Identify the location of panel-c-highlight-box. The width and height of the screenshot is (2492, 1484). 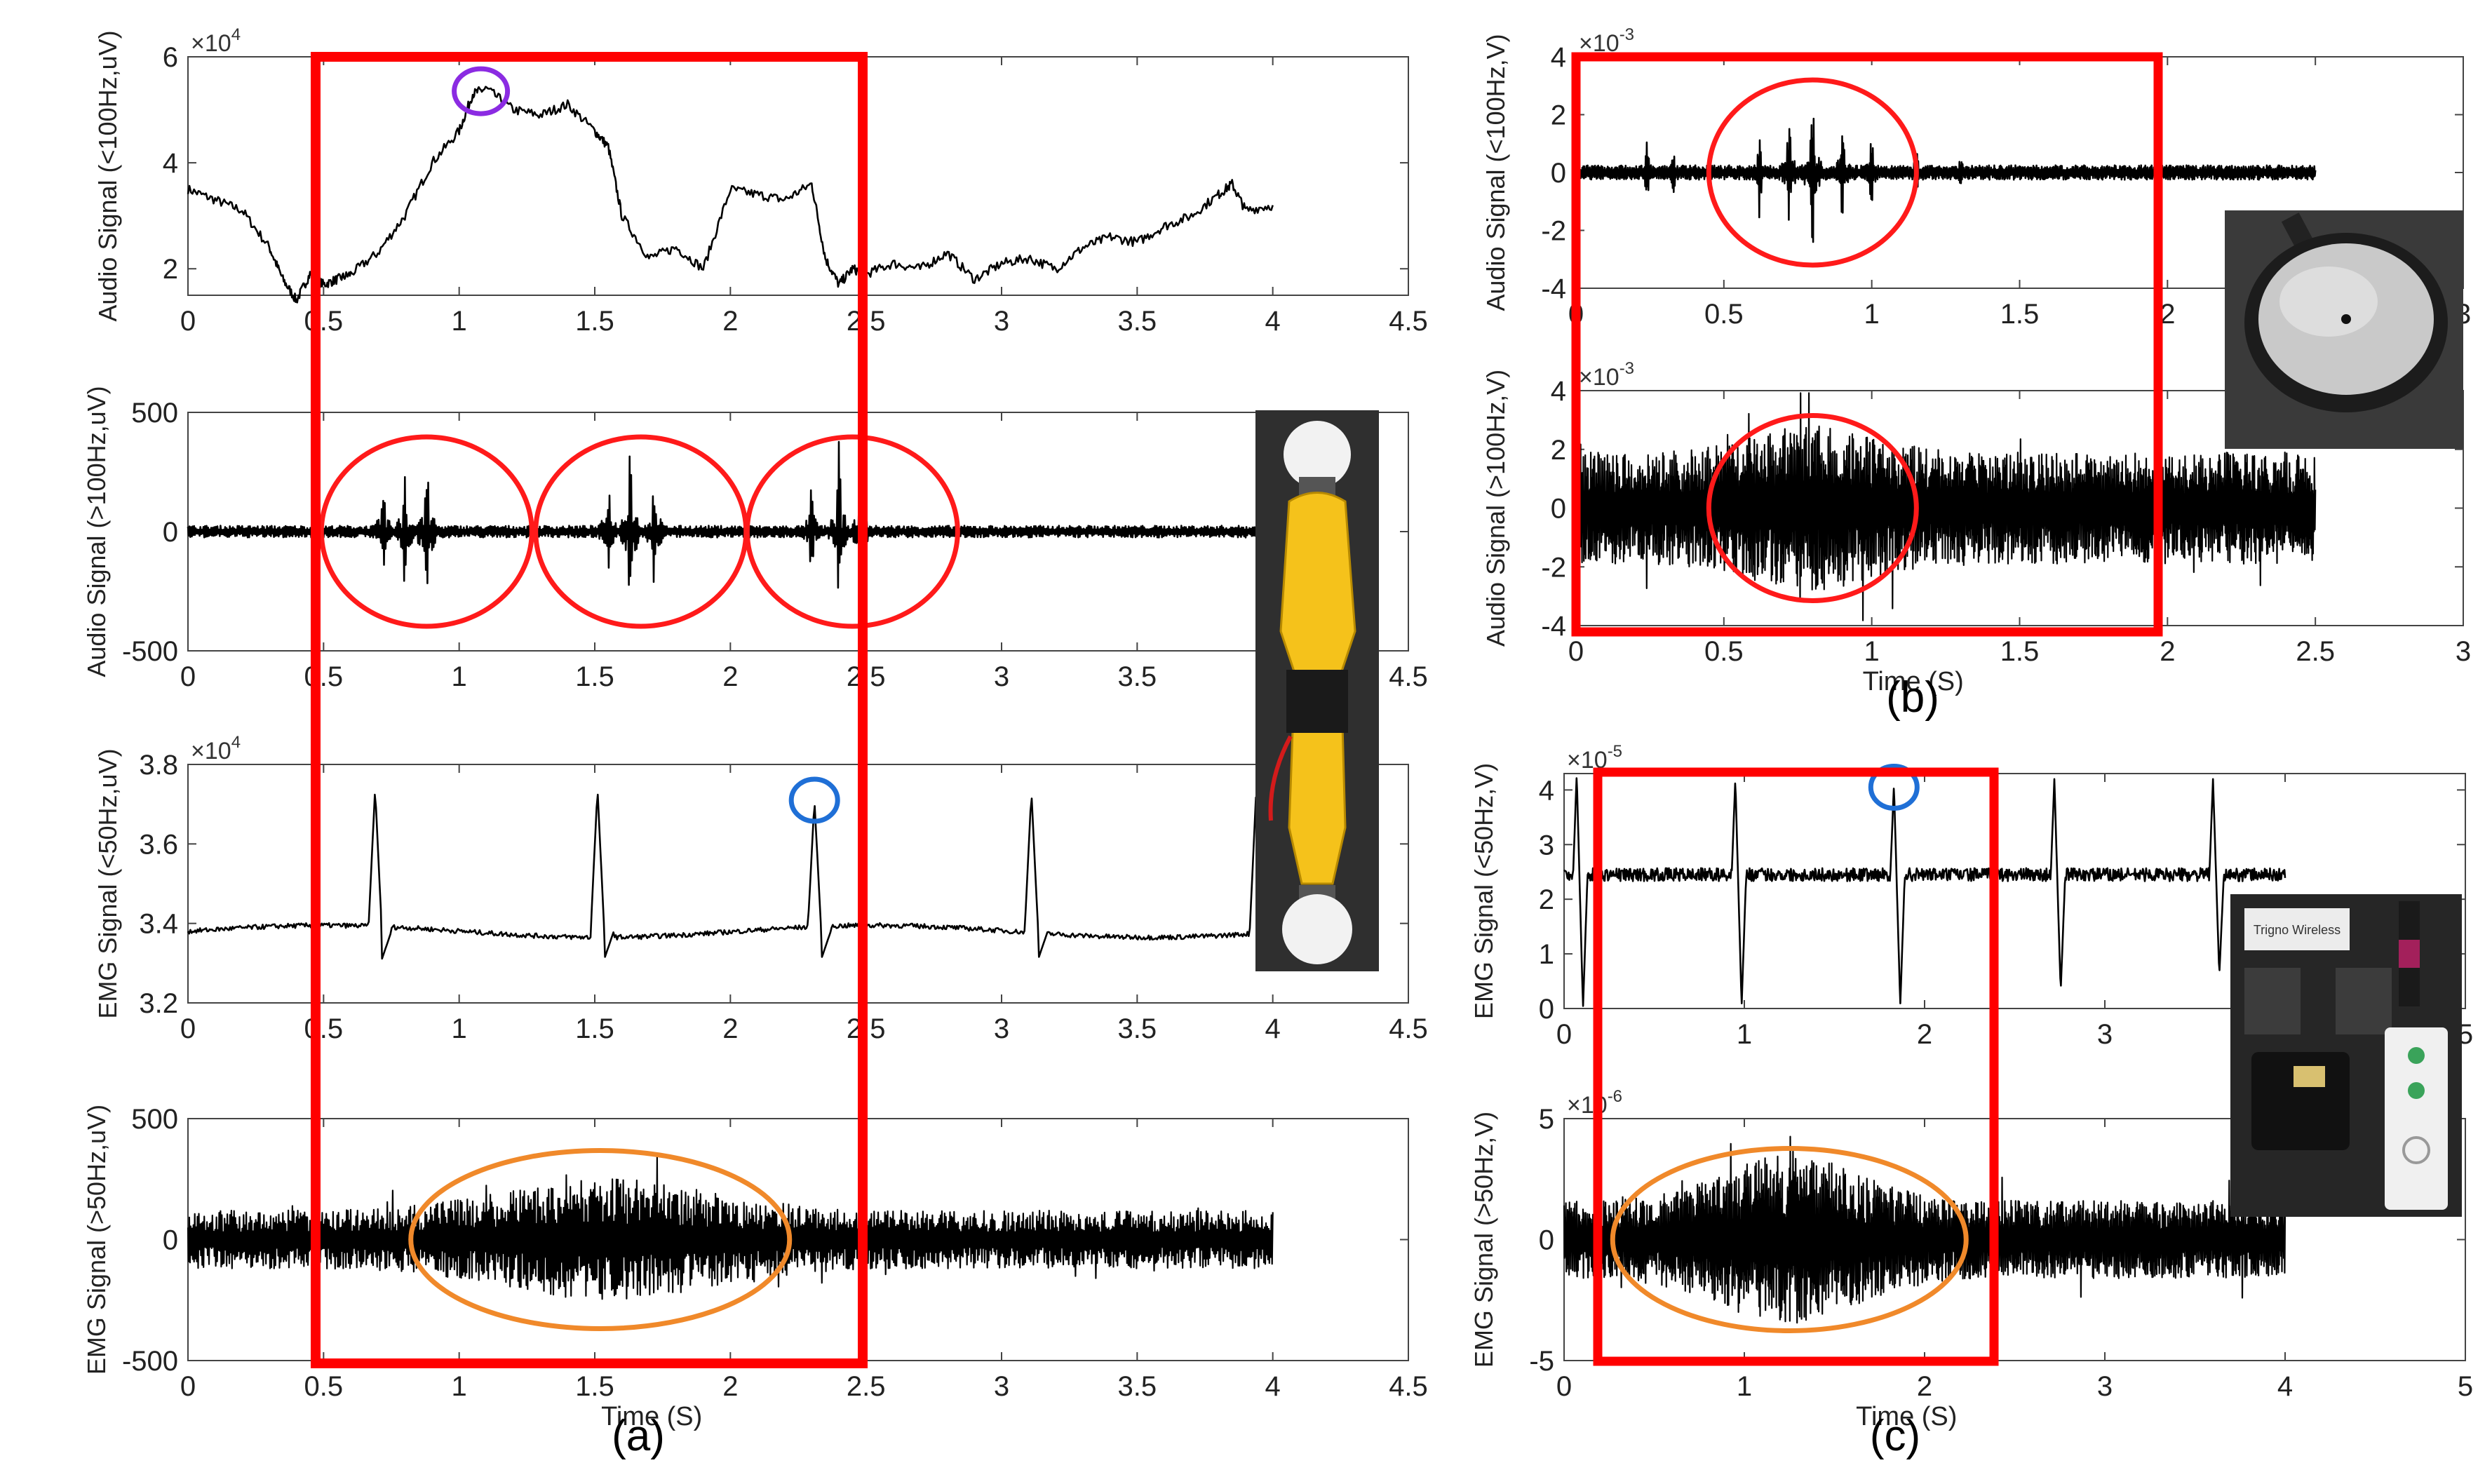
(1796, 1067).